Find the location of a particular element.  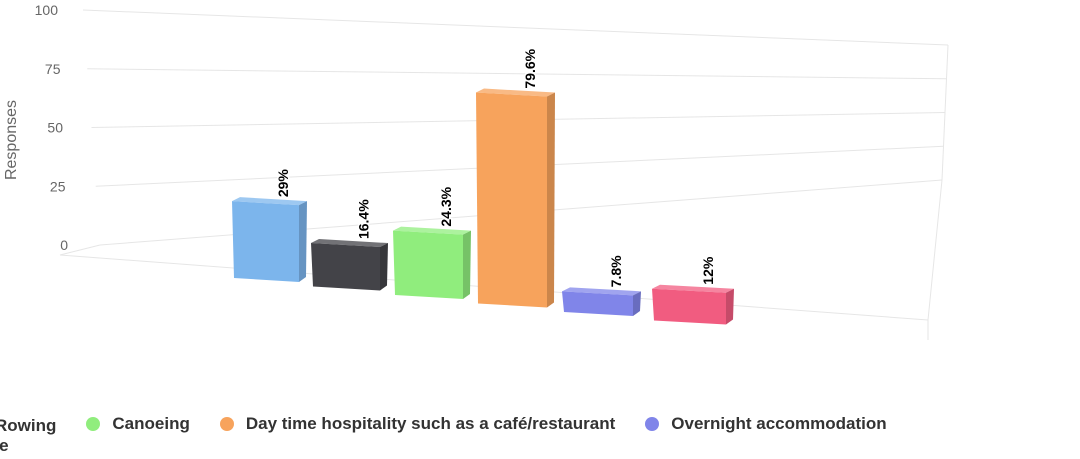

y-axis-title-wrap: Responses is located at coordinates (12, 140).